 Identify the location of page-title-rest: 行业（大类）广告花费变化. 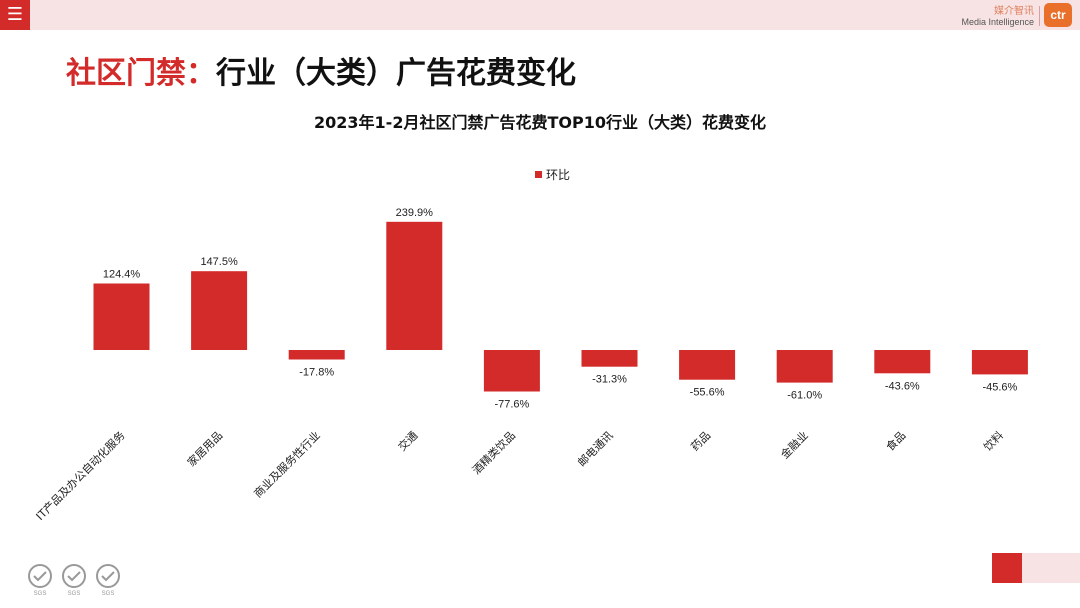
(396, 73).